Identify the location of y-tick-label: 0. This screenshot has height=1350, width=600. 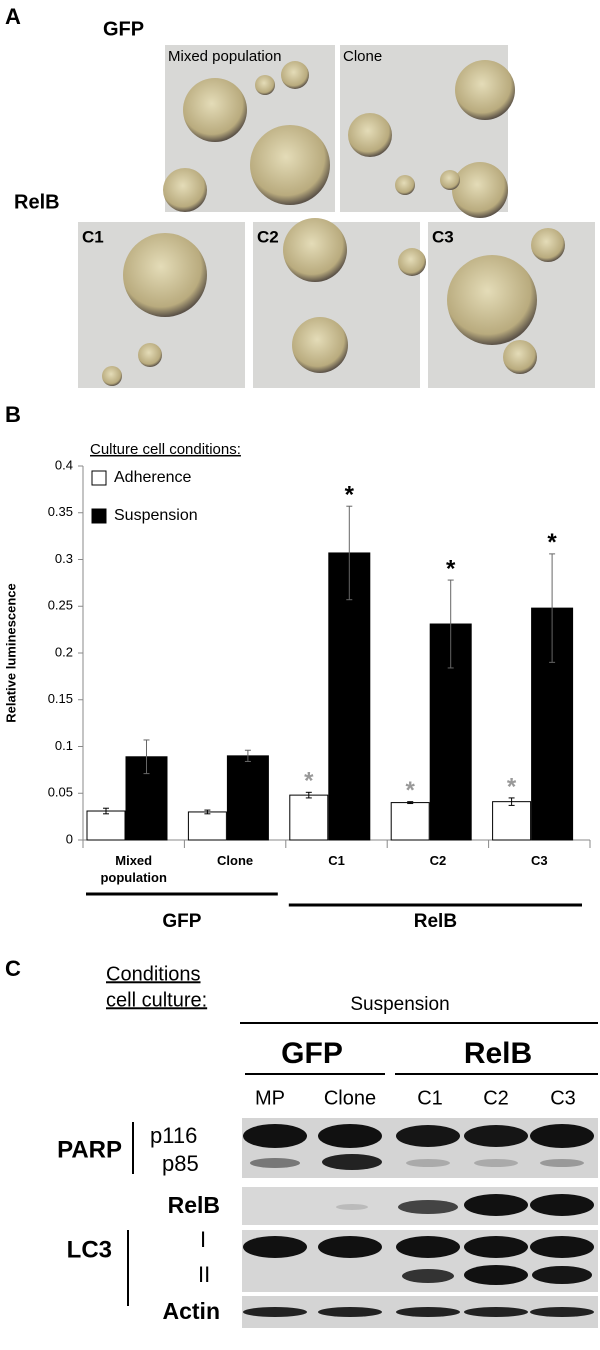
(69, 838).